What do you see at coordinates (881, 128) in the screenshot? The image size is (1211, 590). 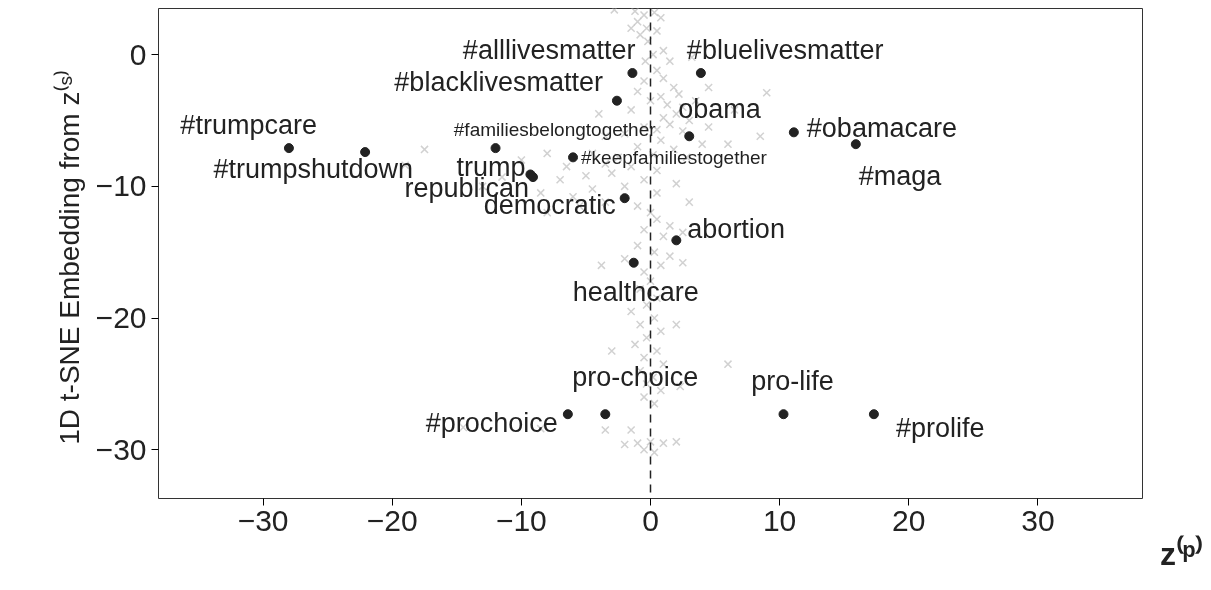 I see `annotation: #obamacare` at bounding box center [881, 128].